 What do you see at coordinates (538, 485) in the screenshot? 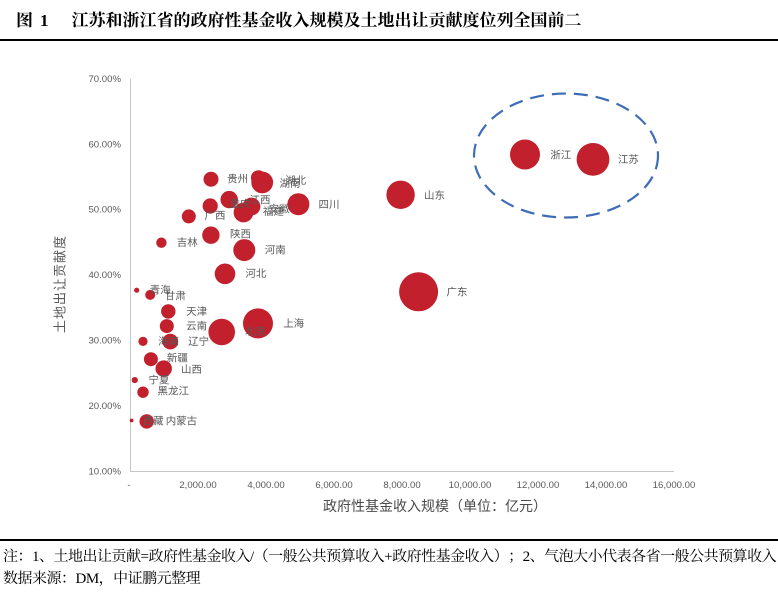
I see `svg-text: 12,000.00` at bounding box center [538, 485].